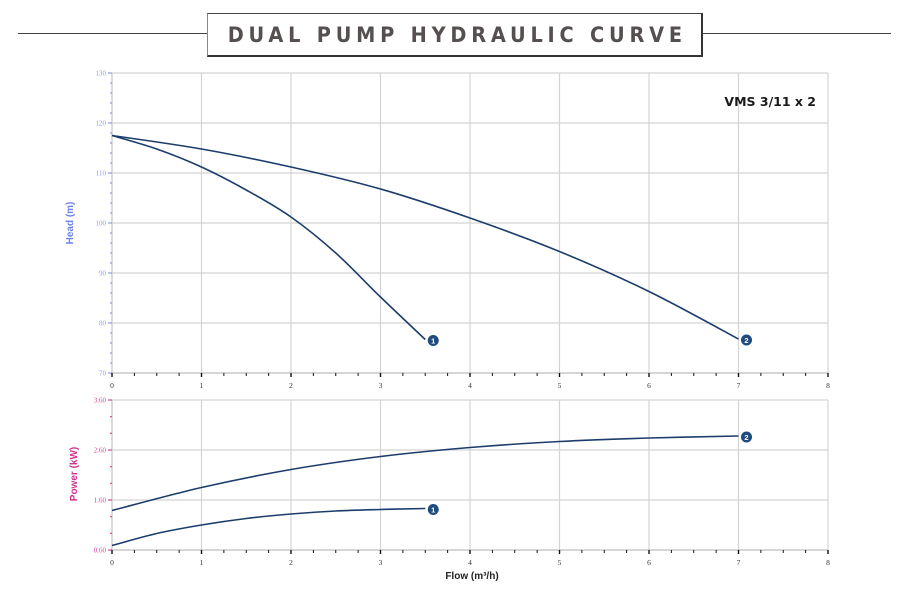  I want to click on y-tick-label: 3.60, so click(100, 401).